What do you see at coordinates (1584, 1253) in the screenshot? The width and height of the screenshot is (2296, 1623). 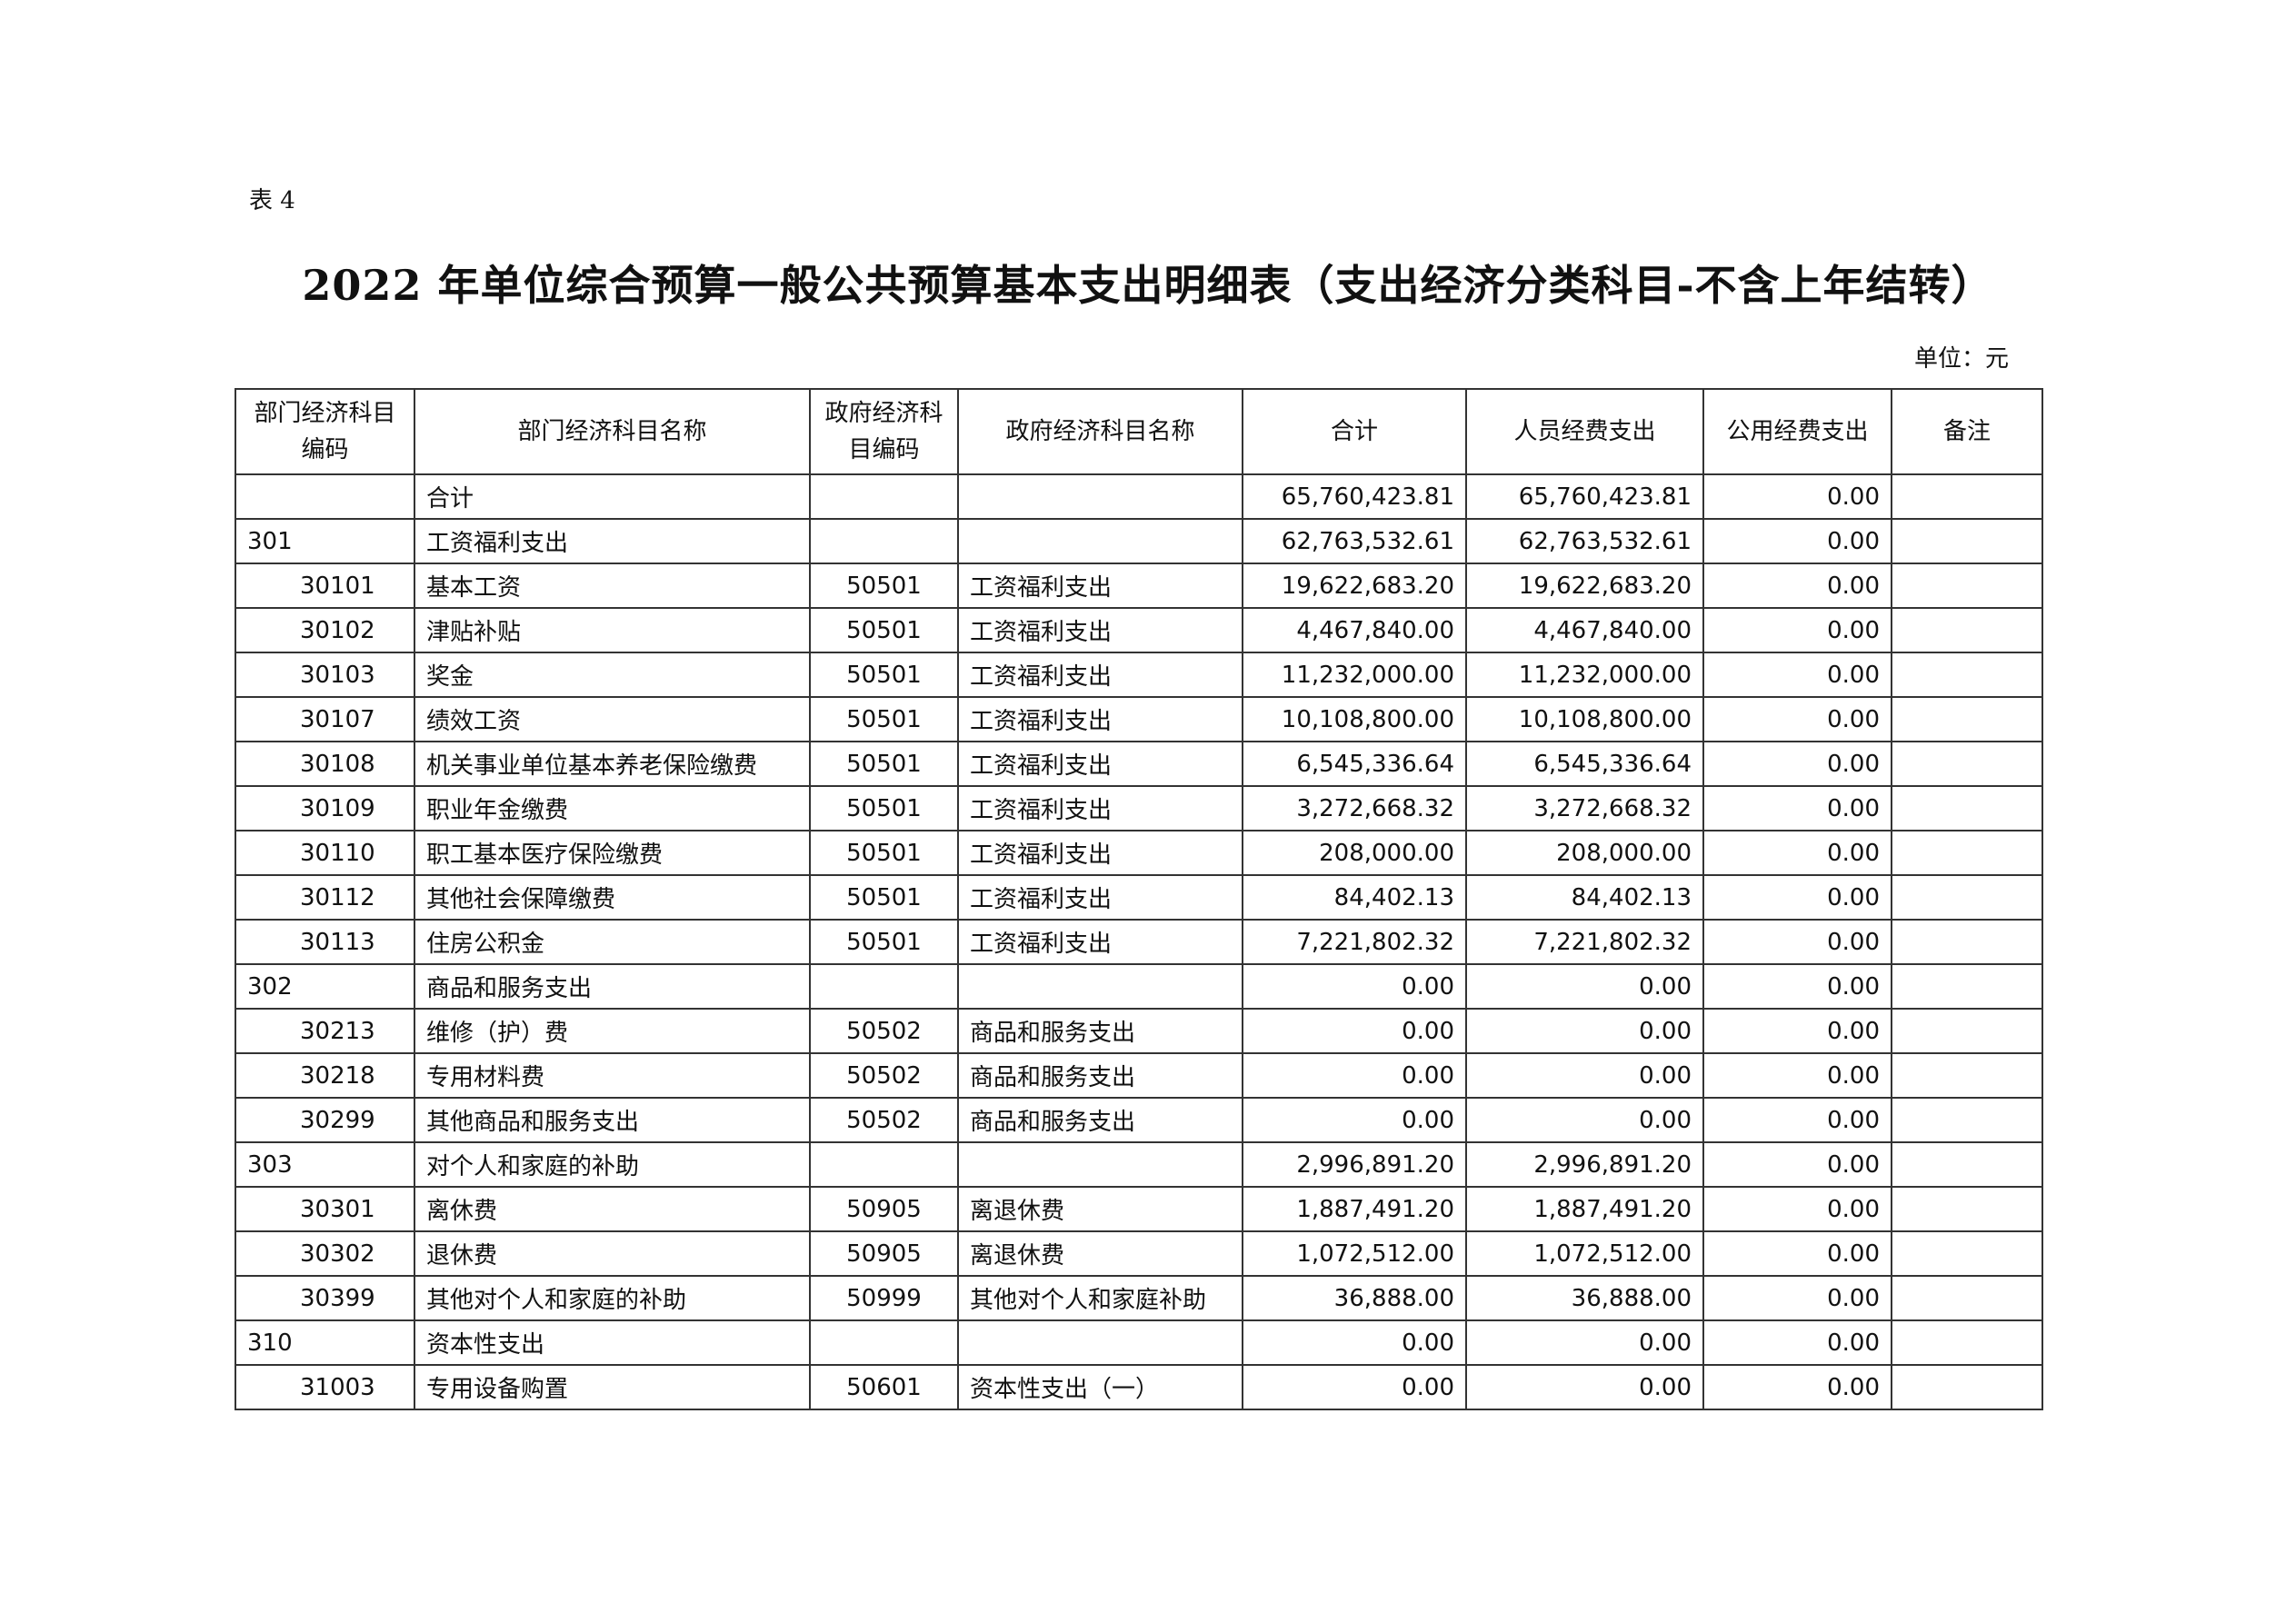 I see `personnel-cell: 1,072,512.00` at bounding box center [1584, 1253].